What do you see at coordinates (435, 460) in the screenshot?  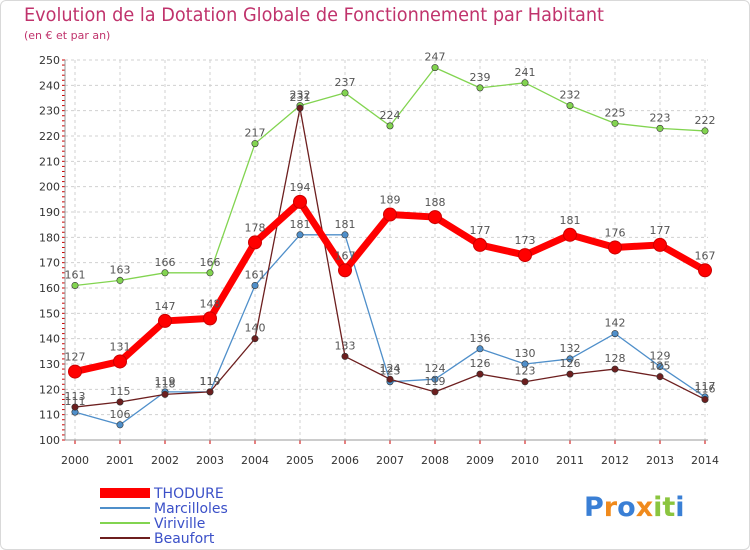 I see `x-tick-label: 2008` at bounding box center [435, 460].